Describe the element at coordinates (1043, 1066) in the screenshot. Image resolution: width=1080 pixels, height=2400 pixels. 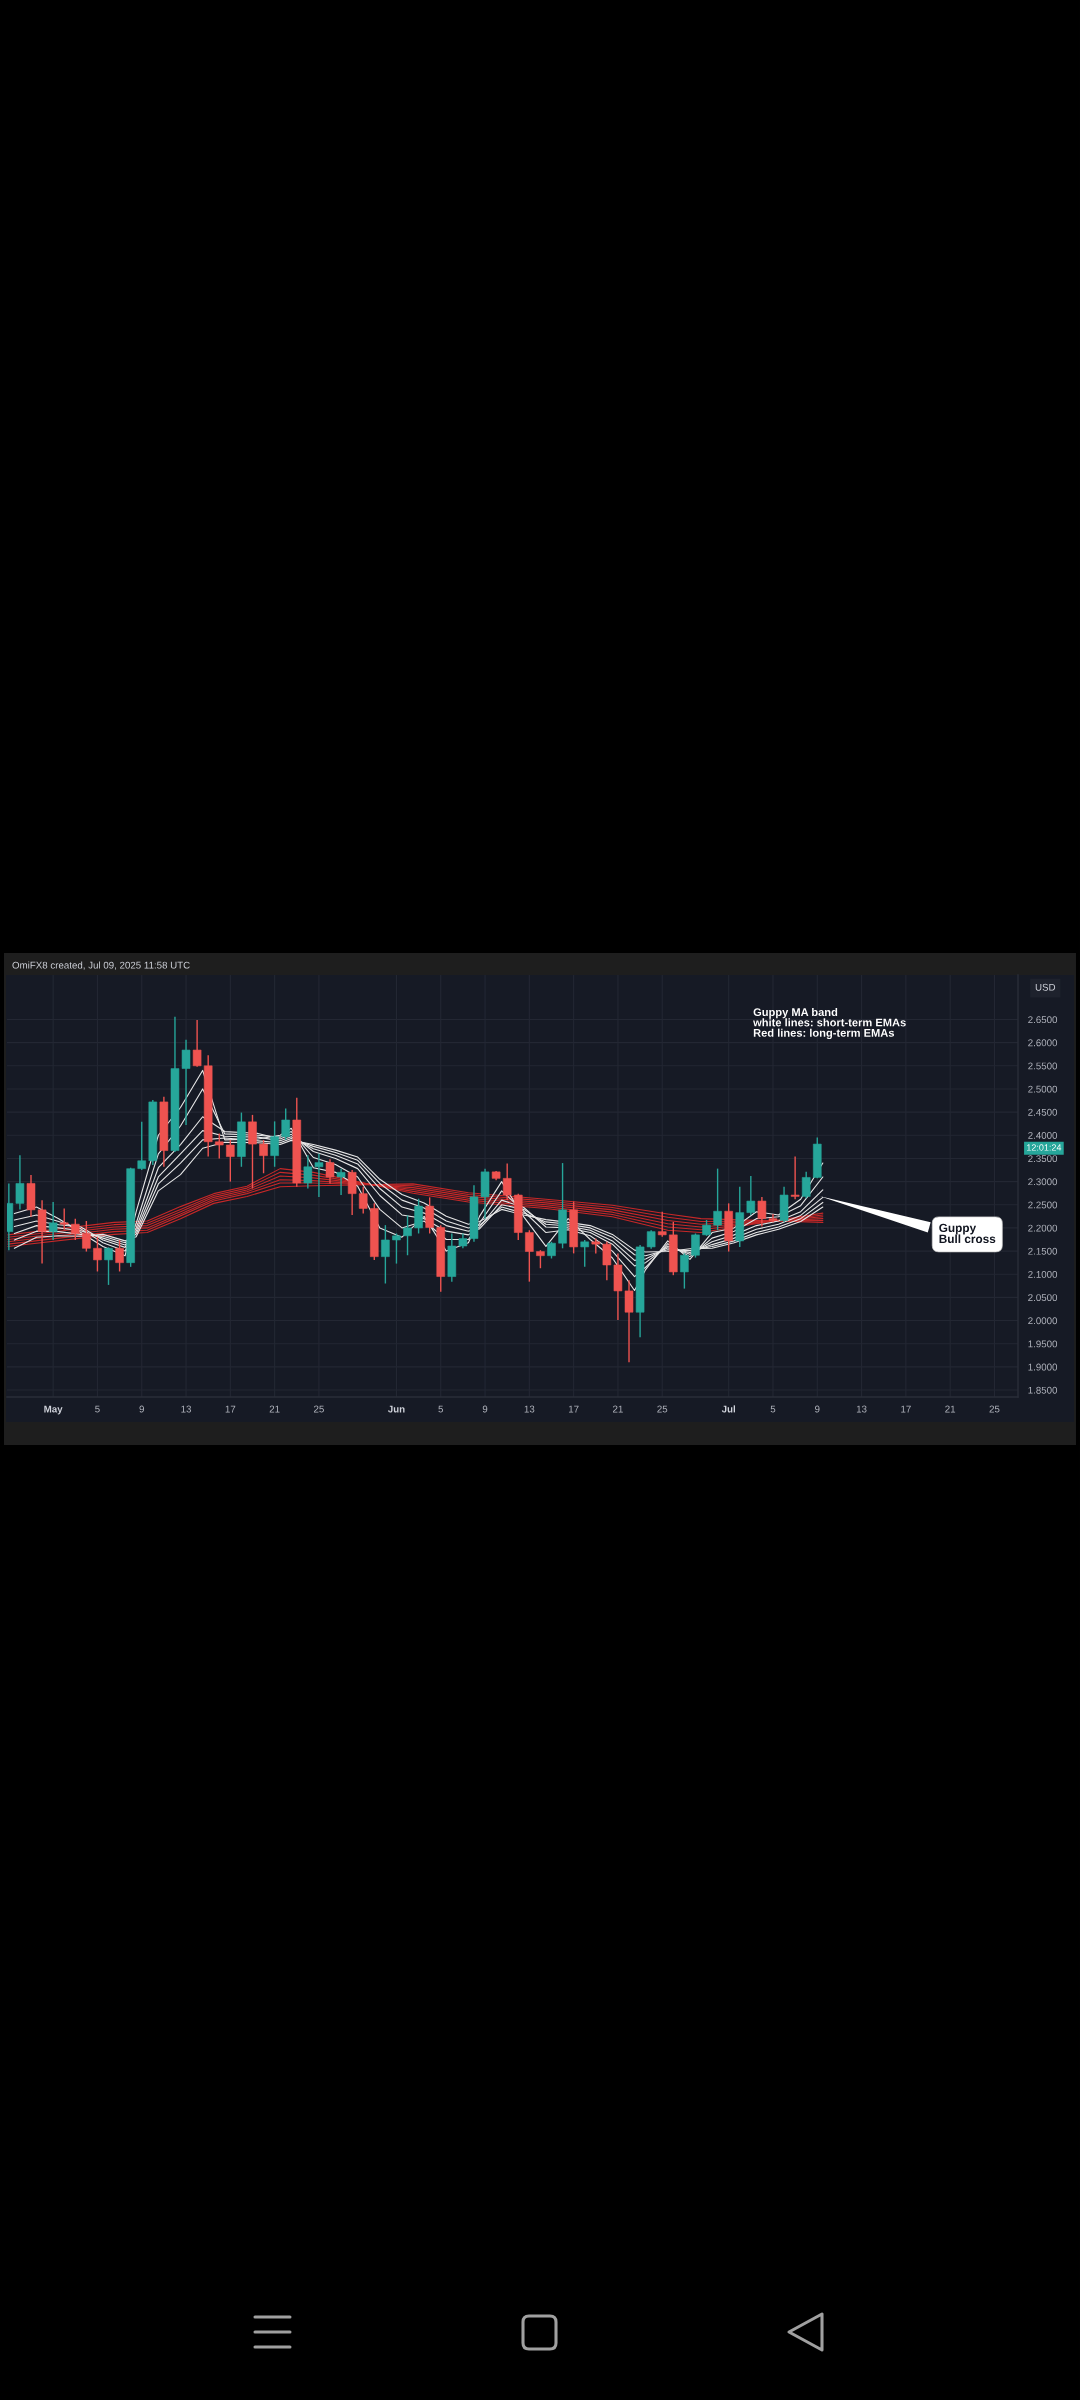
I see `y-tick-label: 2.5500` at that location.